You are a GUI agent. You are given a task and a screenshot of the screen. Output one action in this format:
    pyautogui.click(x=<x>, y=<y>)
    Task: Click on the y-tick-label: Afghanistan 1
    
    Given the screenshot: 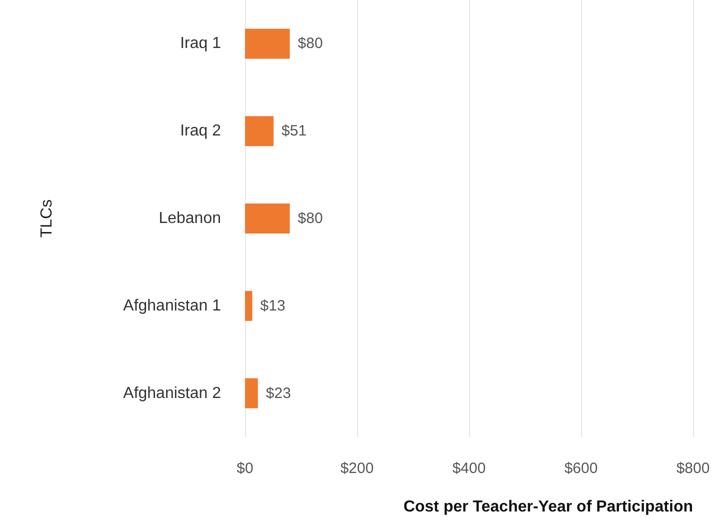 What is the action you would take?
    pyautogui.click(x=172, y=305)
    